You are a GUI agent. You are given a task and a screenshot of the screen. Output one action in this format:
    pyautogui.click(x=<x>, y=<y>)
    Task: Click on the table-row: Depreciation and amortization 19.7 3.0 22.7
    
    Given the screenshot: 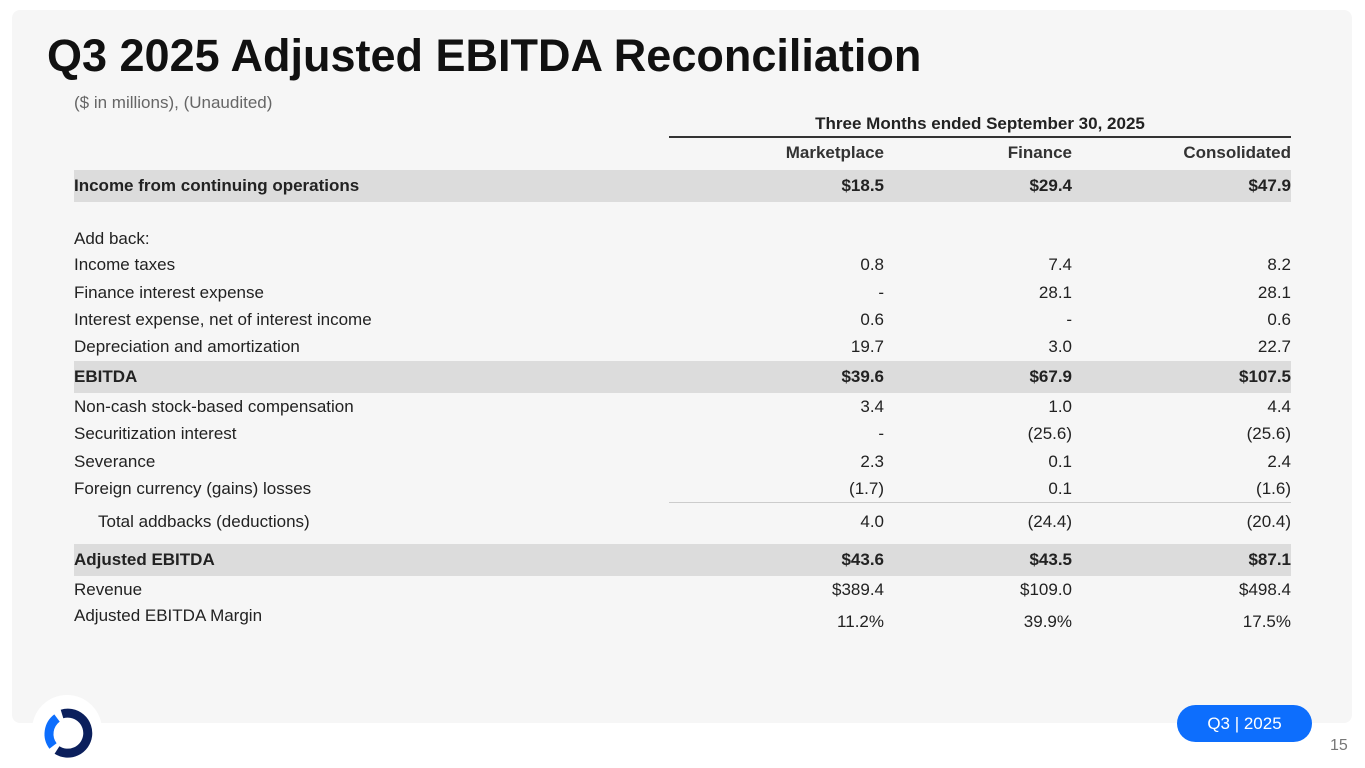 What is the action you would take?
    pyautogui.click(x=682, y=347)
    